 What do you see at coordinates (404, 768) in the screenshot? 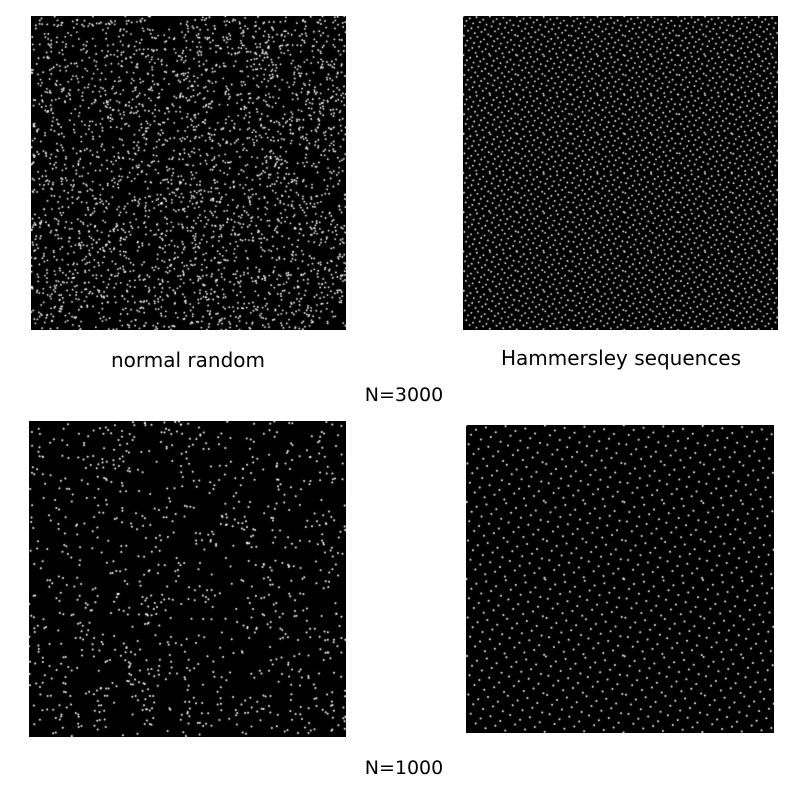
I see `caption-n-1000: N=1000` at bounding box center [404, 768].